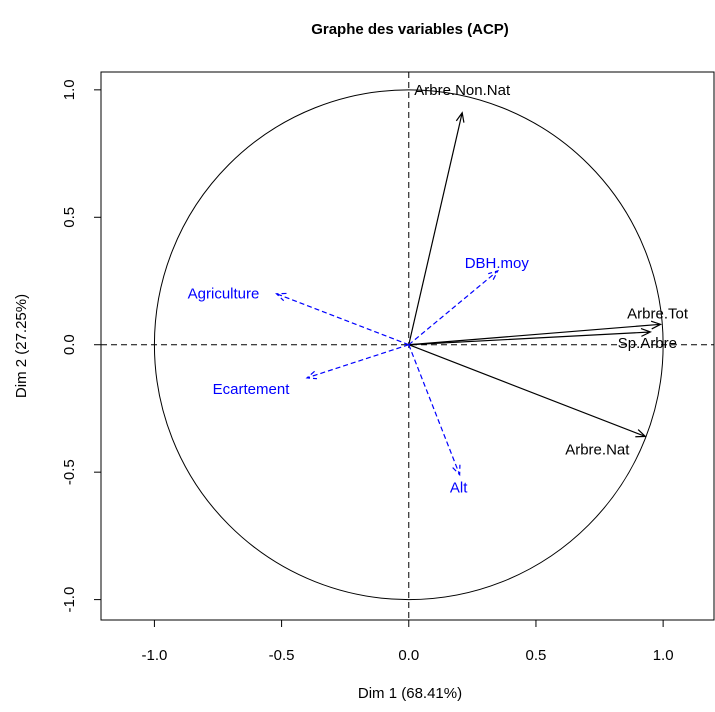  I want to click on x-tick-label: -0.5, so click(282, 655).